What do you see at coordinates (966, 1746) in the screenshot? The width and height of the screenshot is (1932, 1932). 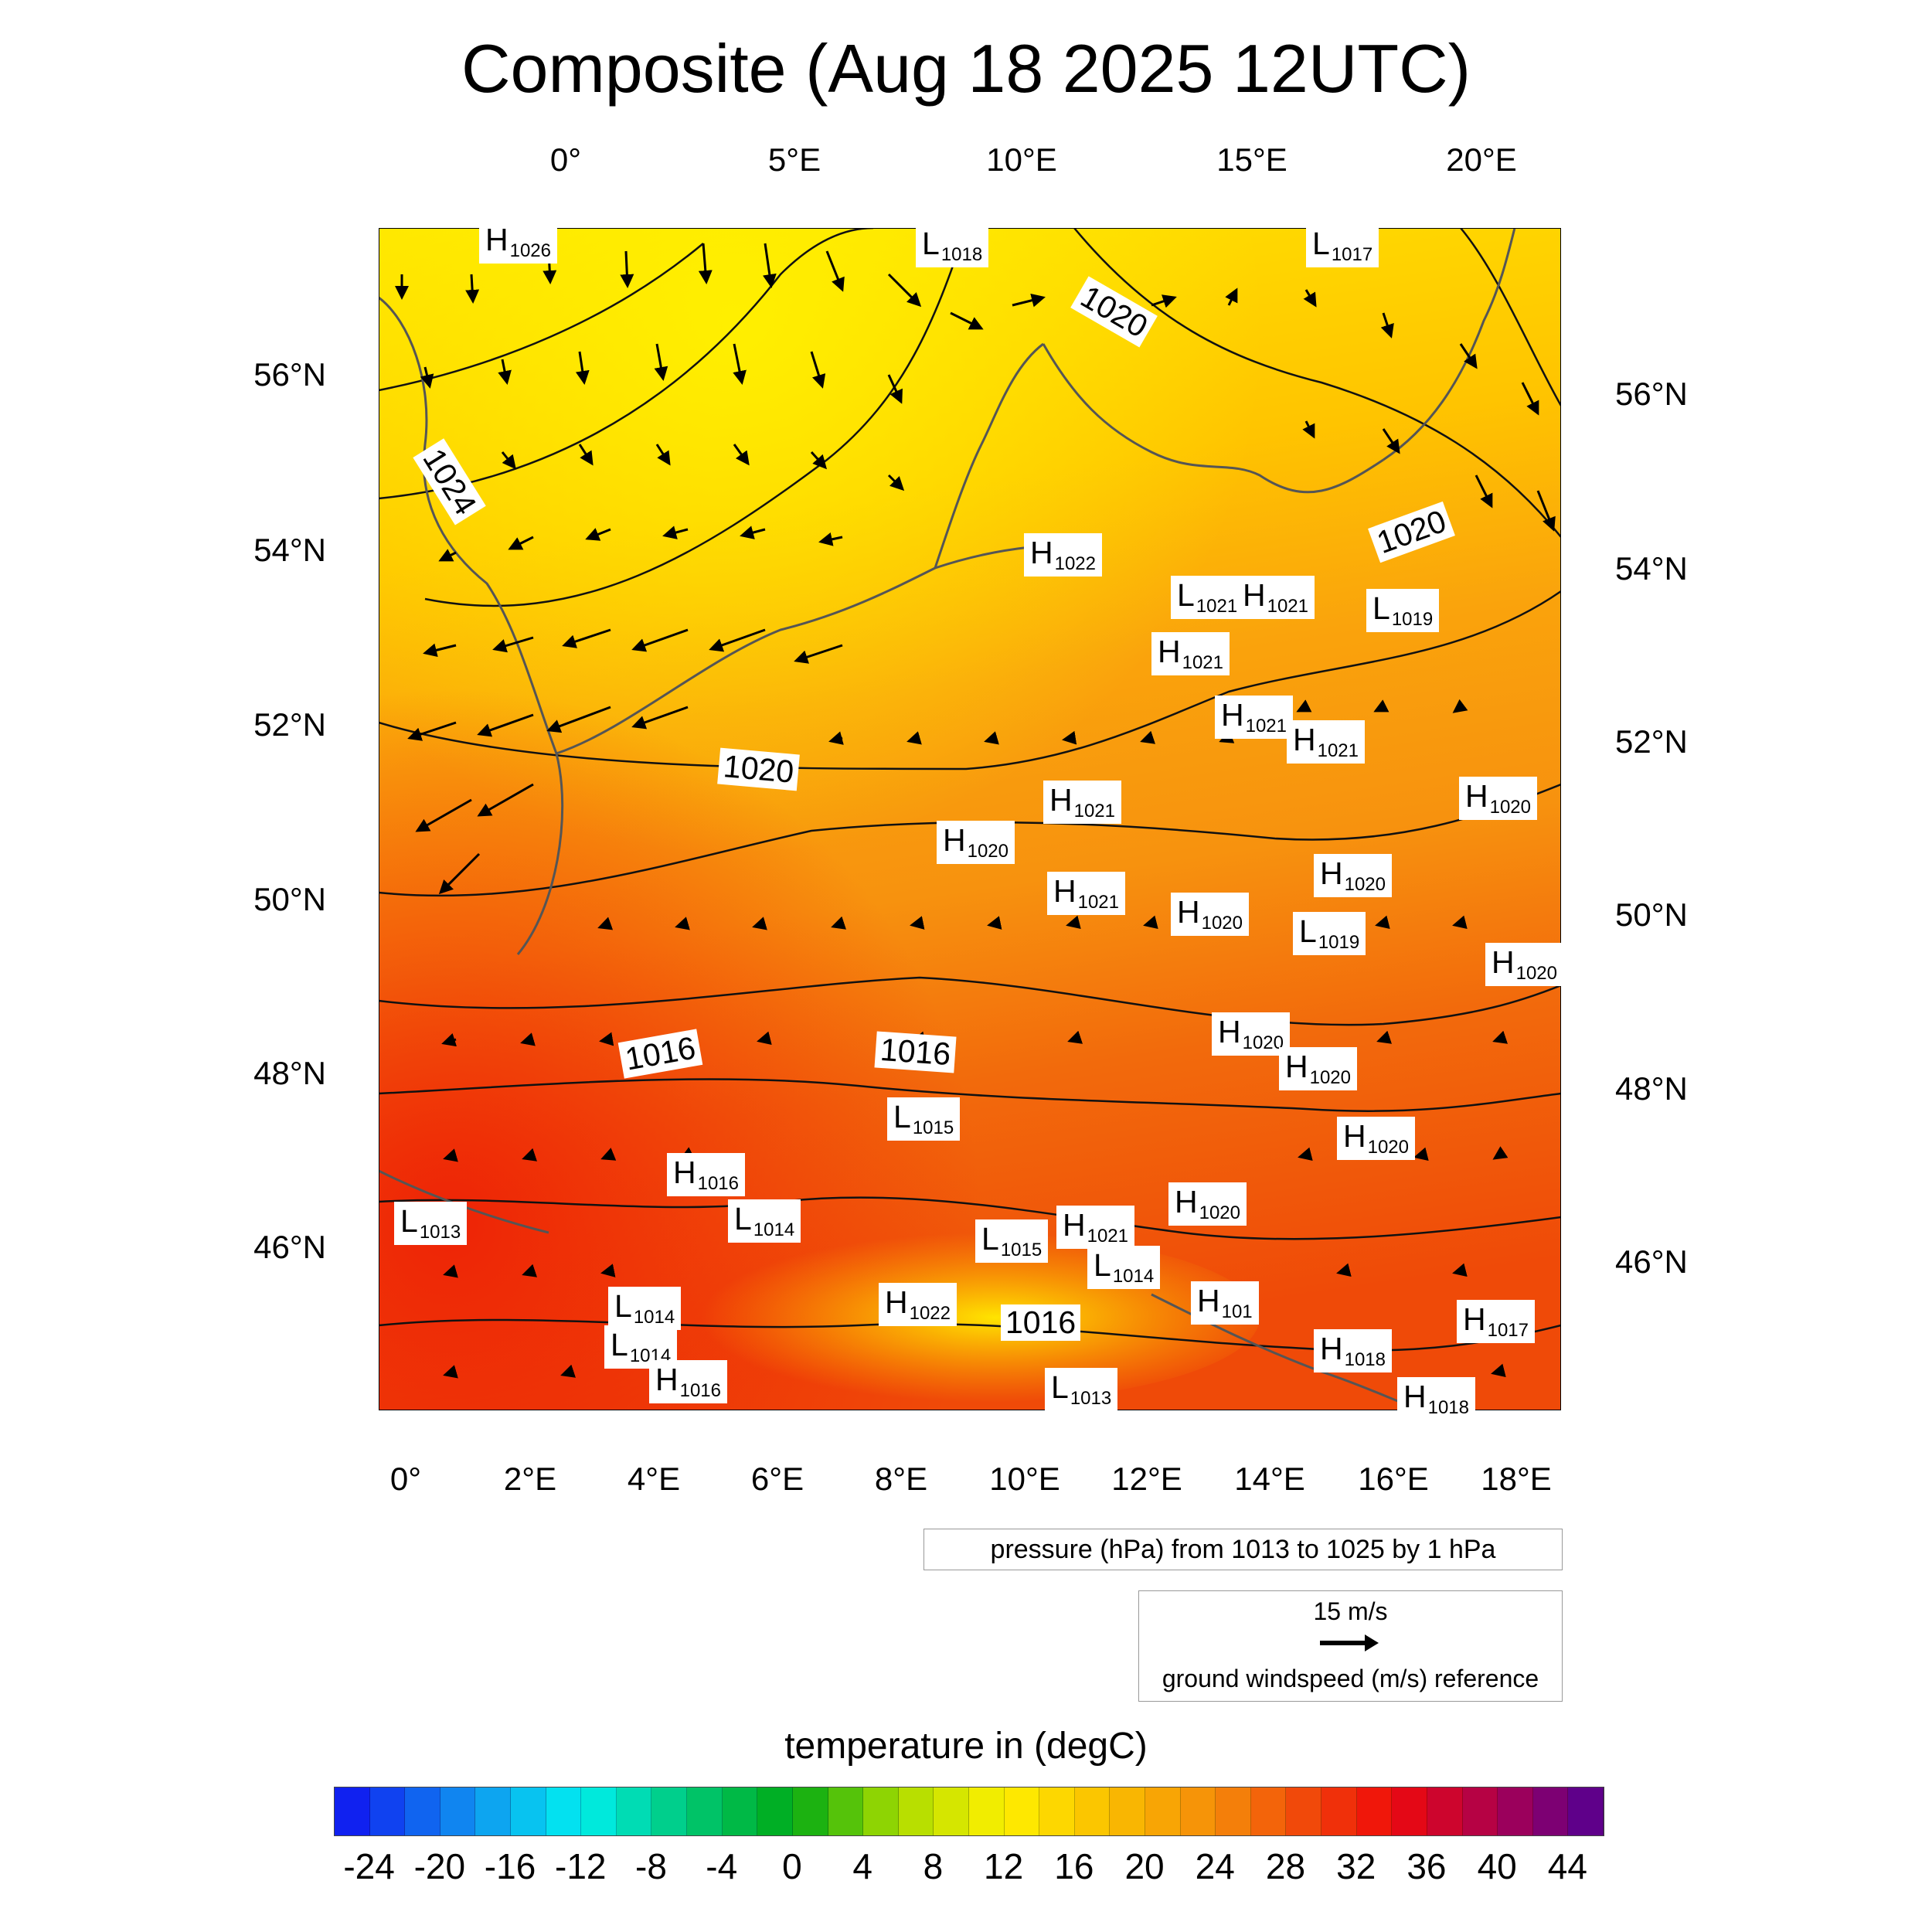 I see `colorbar-title: temperature in (degC)` at bounding box center [966, 1746].